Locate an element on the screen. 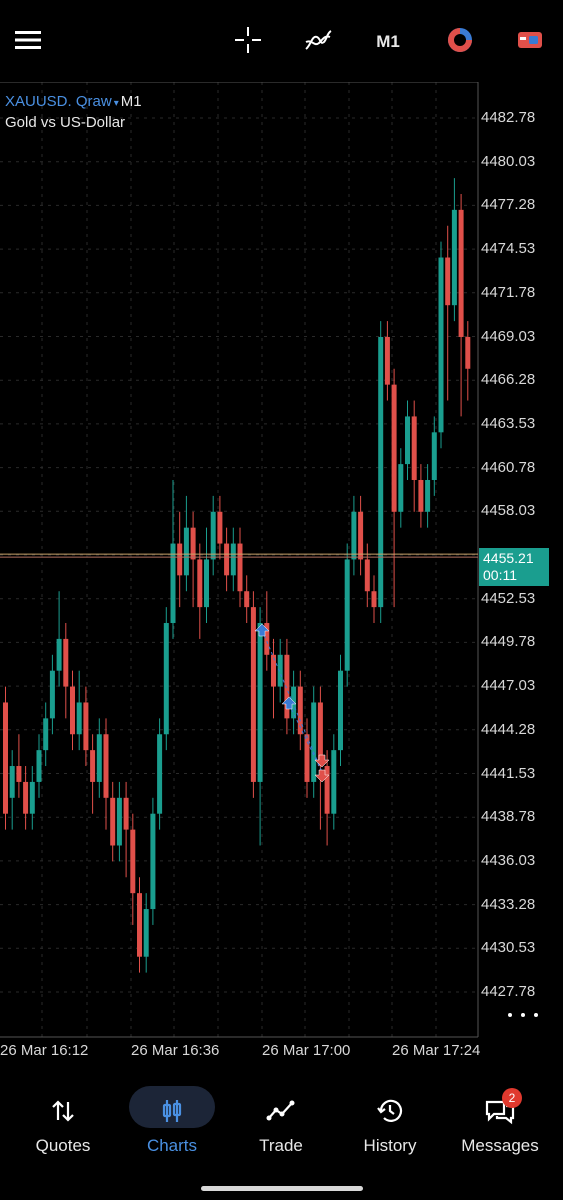 Image resolution: width=563 pixels, height=1200 pixels. indicators-icon is located at coordinates (318, 42).